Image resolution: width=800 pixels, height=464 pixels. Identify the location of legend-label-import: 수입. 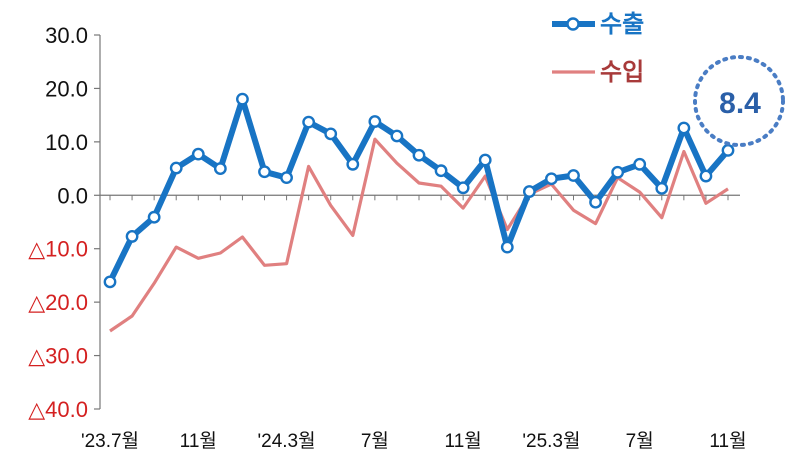
(622, 72).